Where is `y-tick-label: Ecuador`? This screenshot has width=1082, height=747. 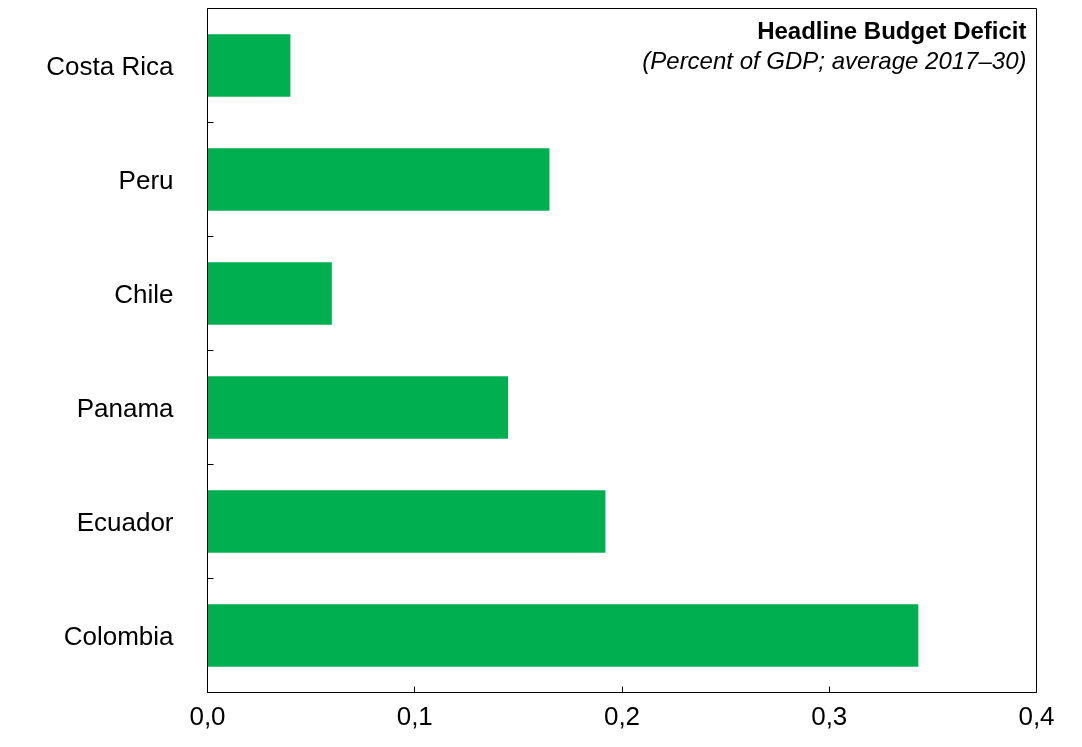
y-tick-label: Ecuador is located at coordinates (125, 521).